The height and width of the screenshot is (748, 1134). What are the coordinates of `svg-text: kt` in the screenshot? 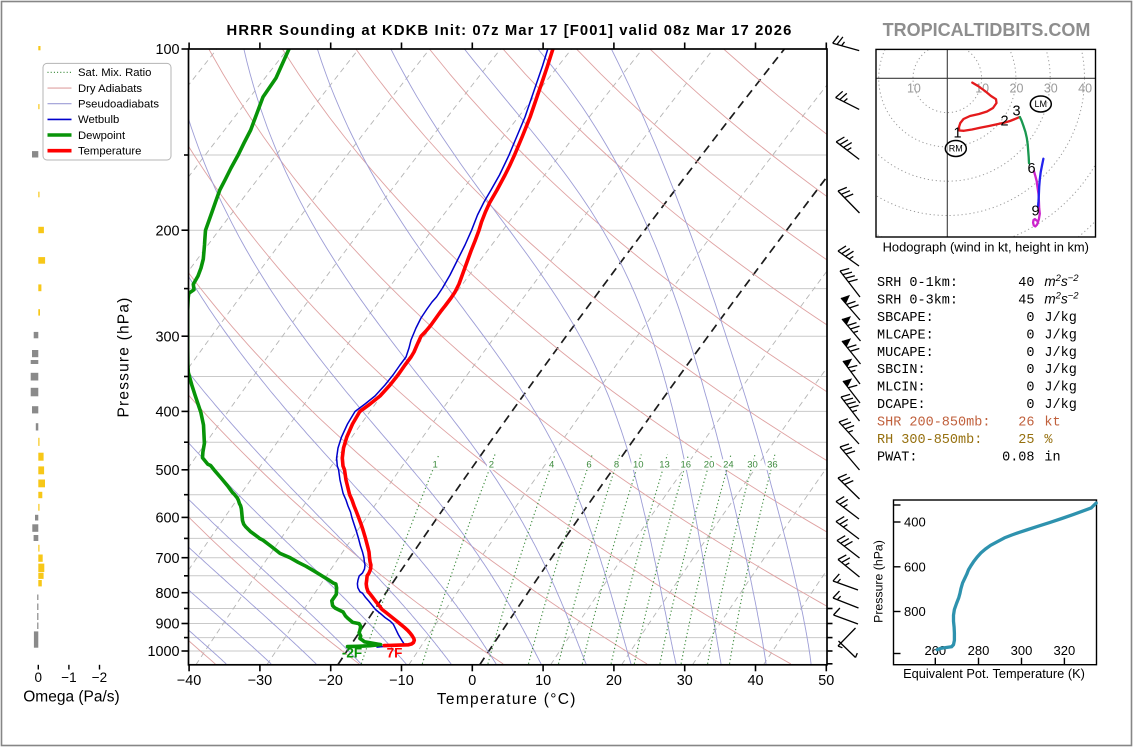 It's located at (1052, 423).